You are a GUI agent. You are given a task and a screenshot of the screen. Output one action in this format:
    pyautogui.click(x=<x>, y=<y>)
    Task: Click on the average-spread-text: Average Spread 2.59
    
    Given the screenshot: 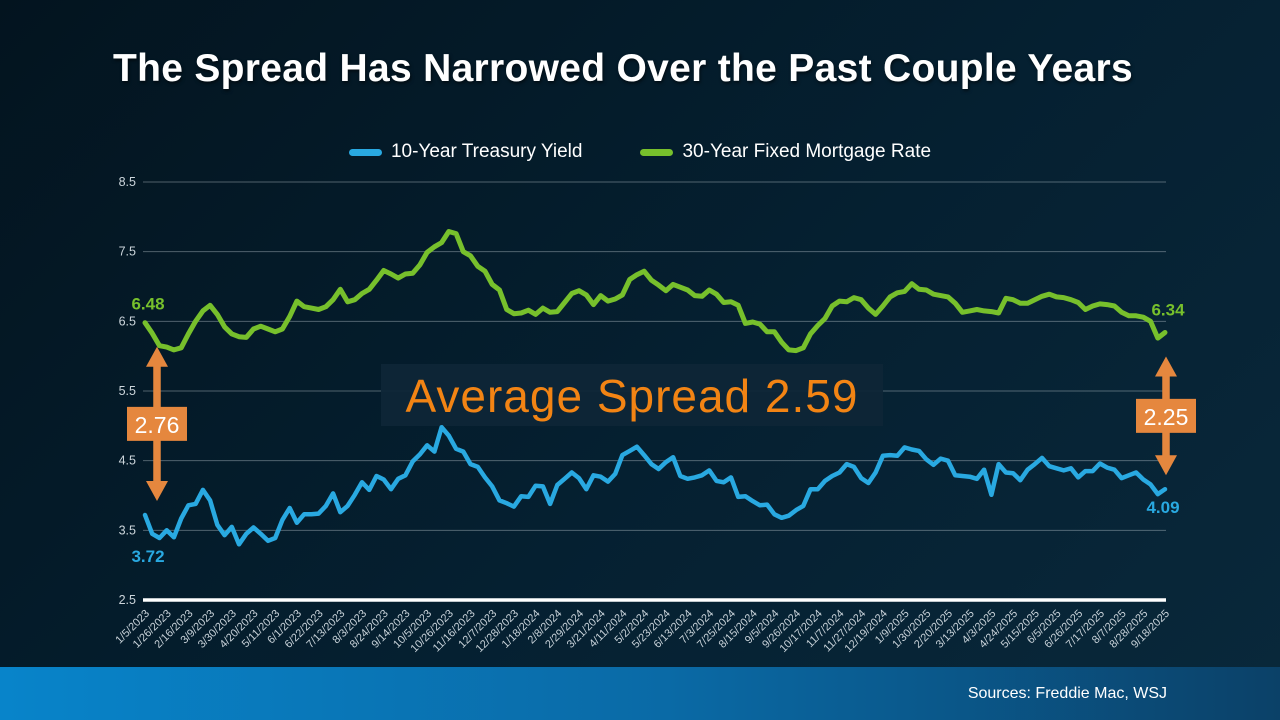 What is the action you would take?
    pyautogui.click(x=632, y=396)
    